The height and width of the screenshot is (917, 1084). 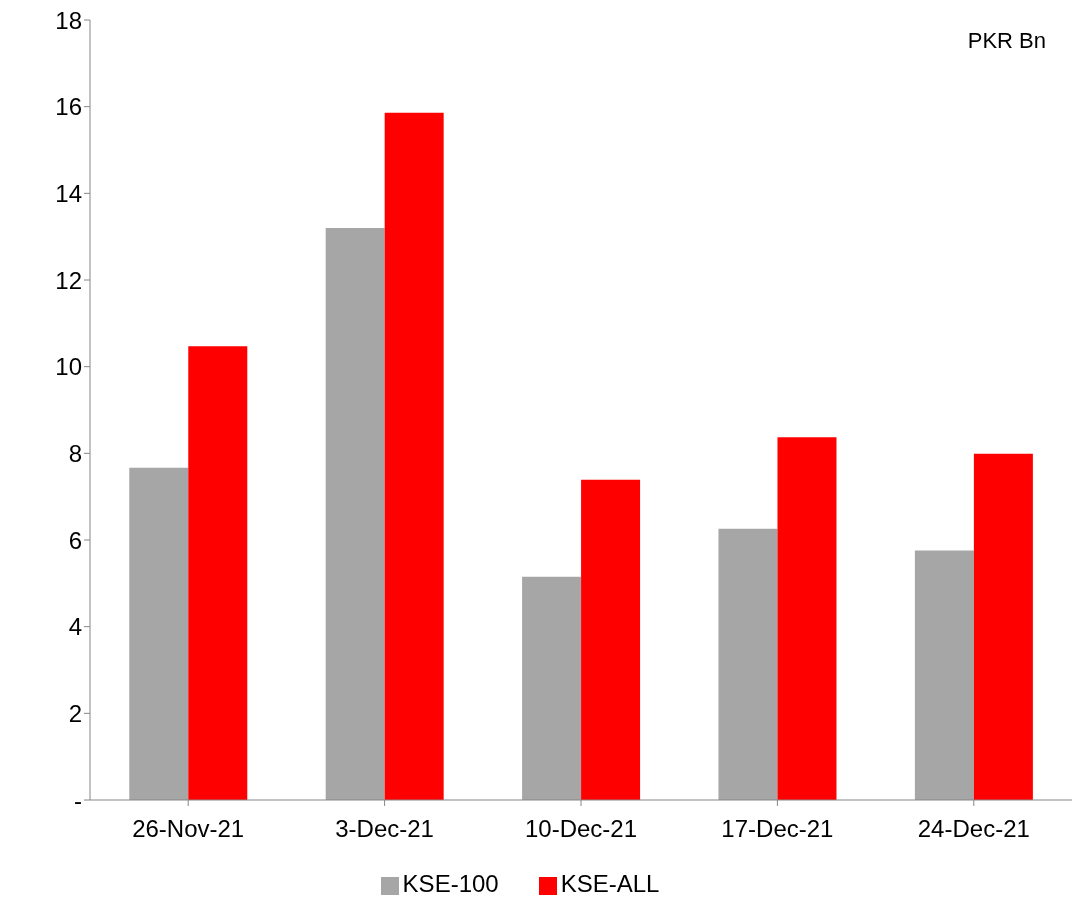 What do you see at coordinates (581, 829) in the screenshot?
I see `x-tick-label: 10-Dec-21` at bounding box center [581, 829].